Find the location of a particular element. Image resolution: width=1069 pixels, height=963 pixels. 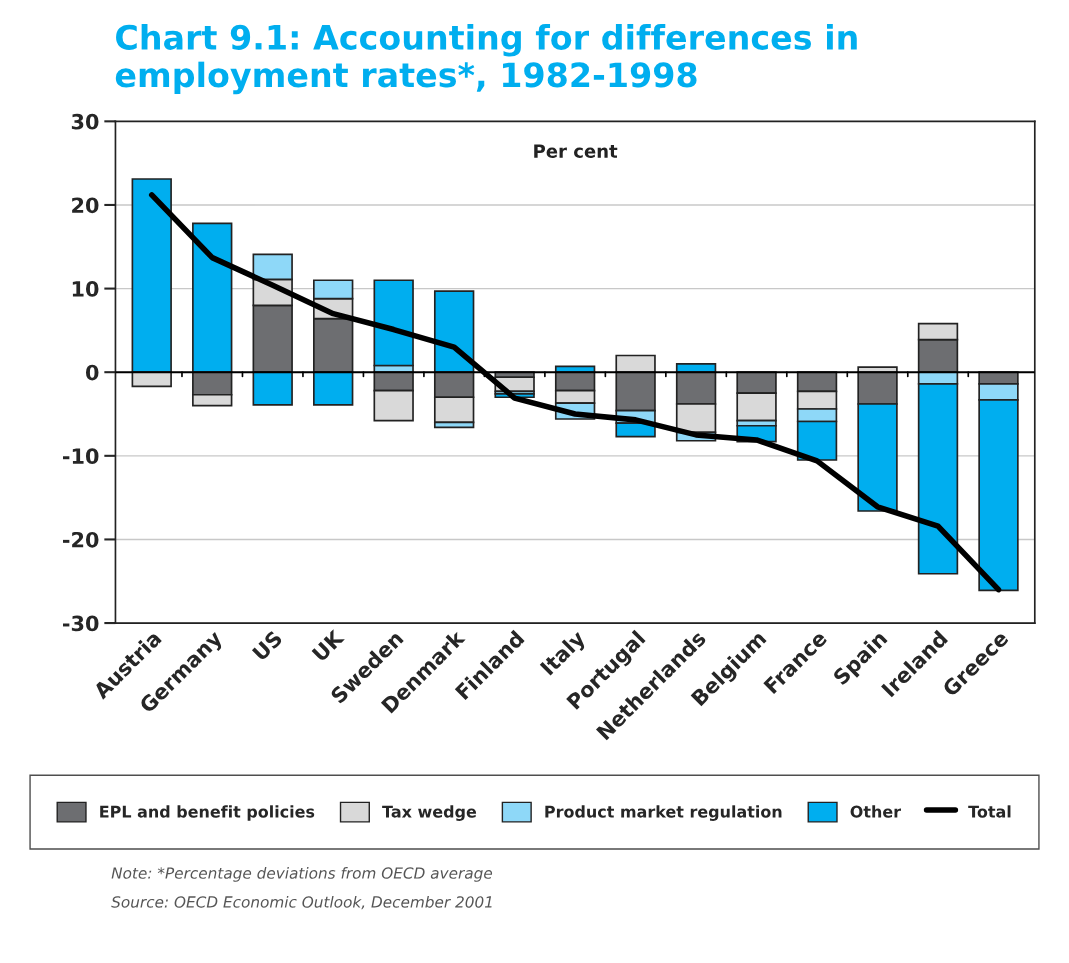

legend-label: Other is located at coordinates (876, 811).